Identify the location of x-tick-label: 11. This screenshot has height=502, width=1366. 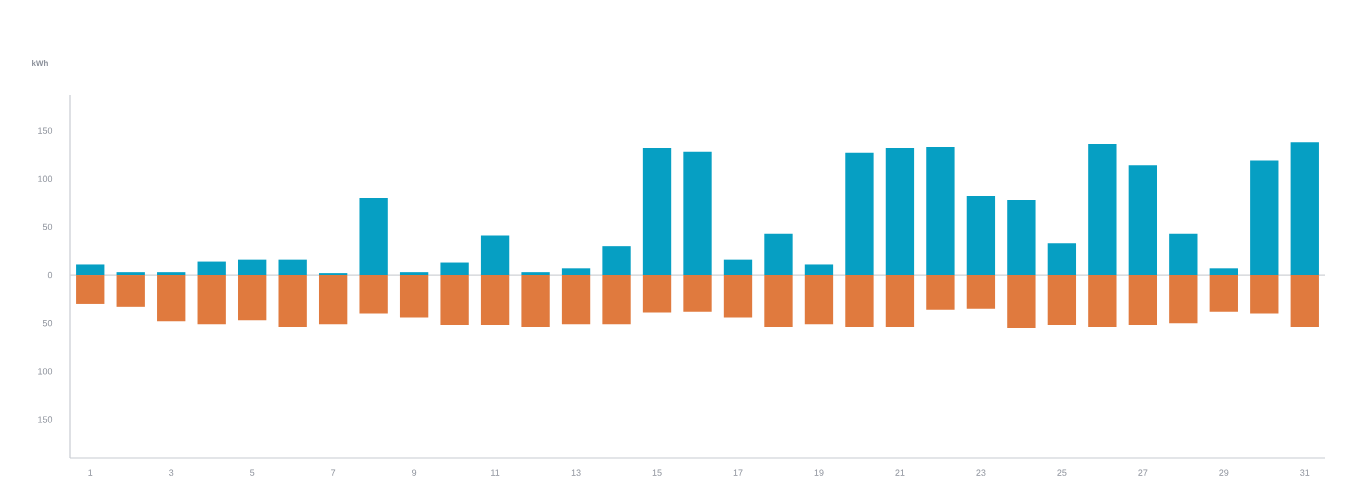
(495, 472).